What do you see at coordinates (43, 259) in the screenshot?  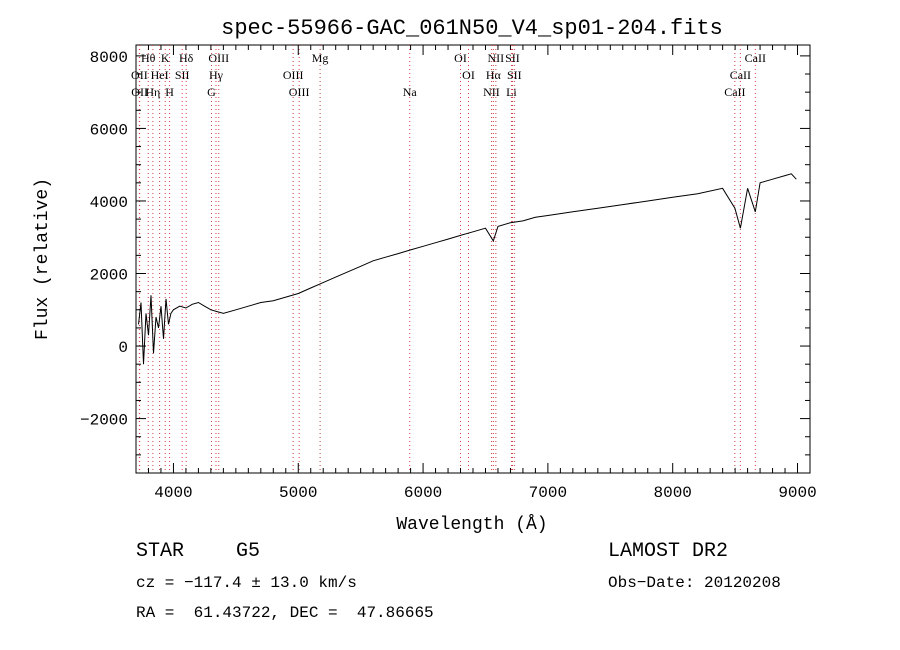 I see `y-axis-label: Flux (relative)` at bounding box center [43, 259].